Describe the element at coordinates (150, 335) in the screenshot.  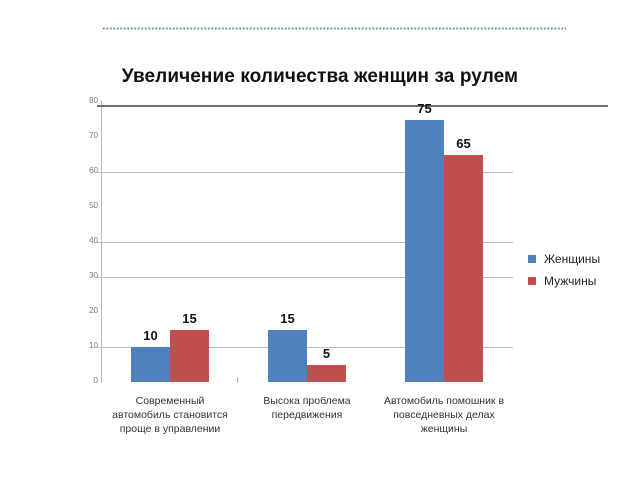
I see `data-label: 10` at that location.